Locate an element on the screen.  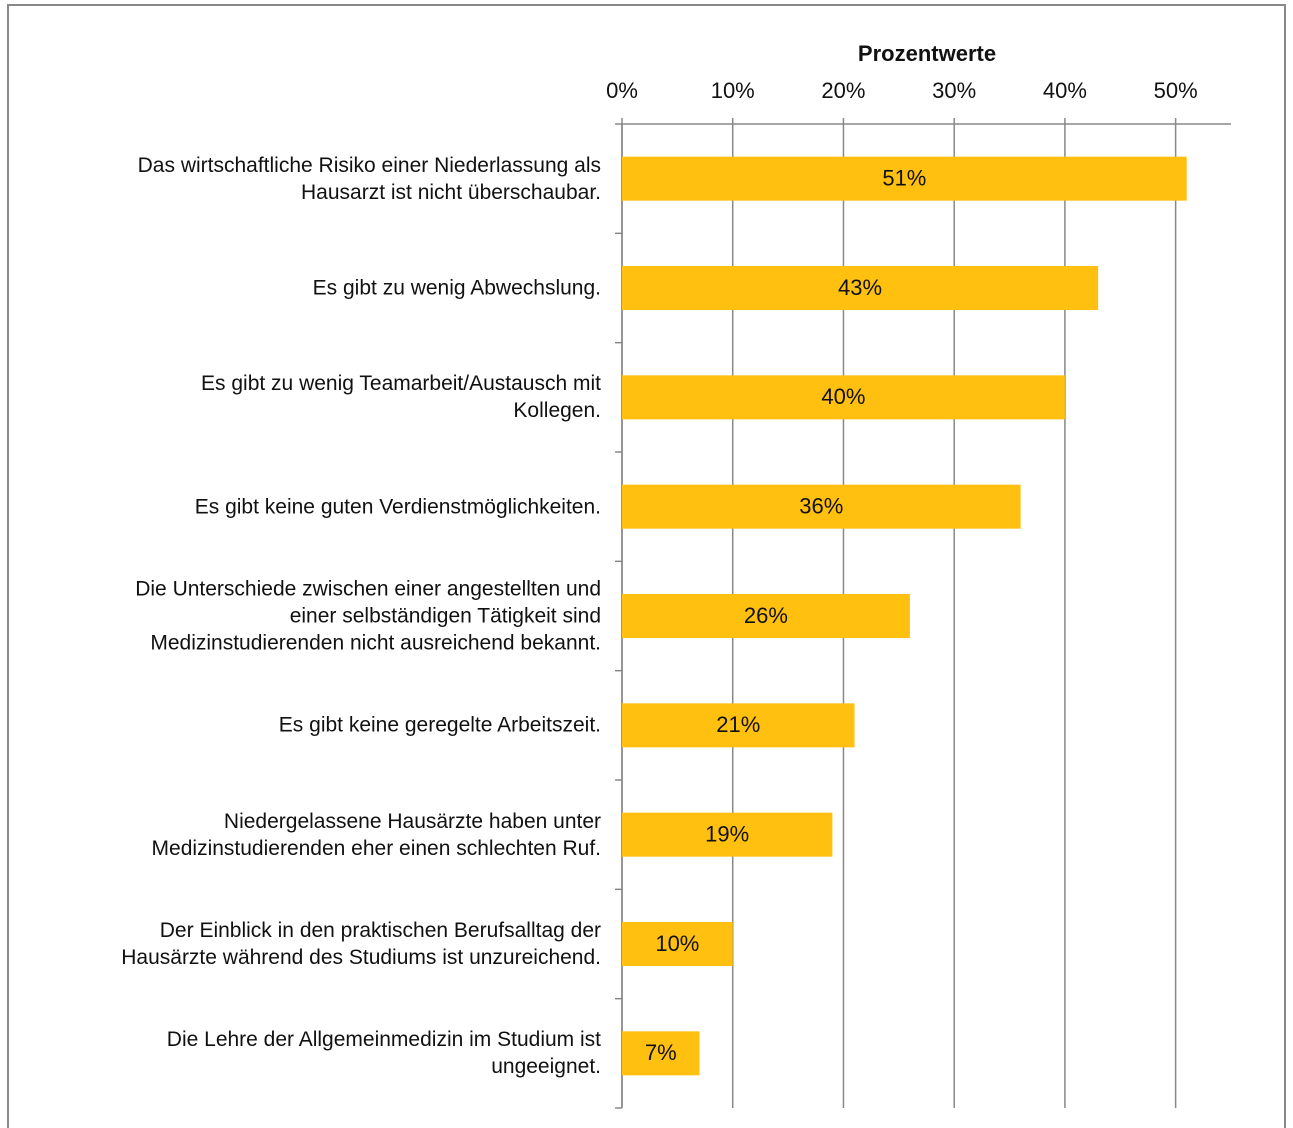
value-label: 7% is located at coordinates (661, 1052).